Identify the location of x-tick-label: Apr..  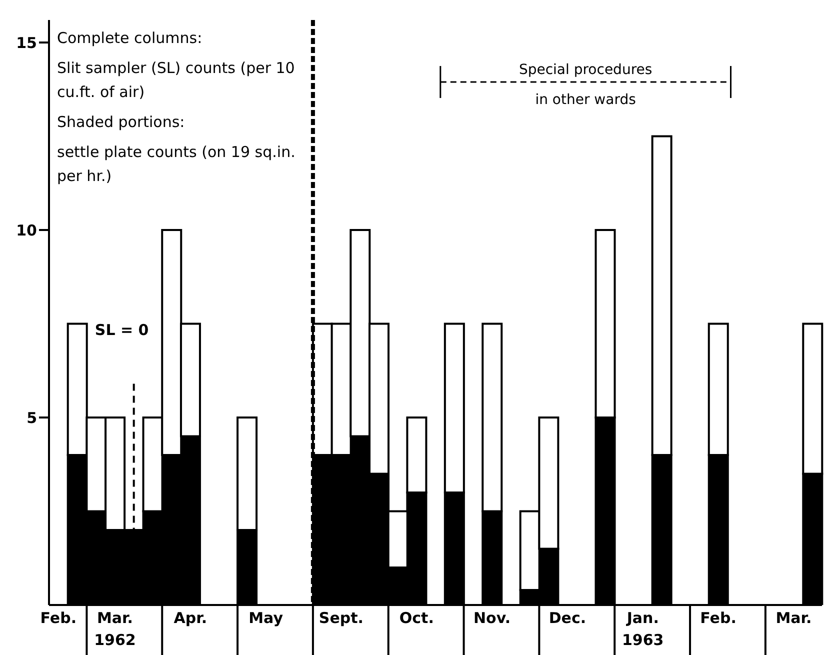
(191, 618).